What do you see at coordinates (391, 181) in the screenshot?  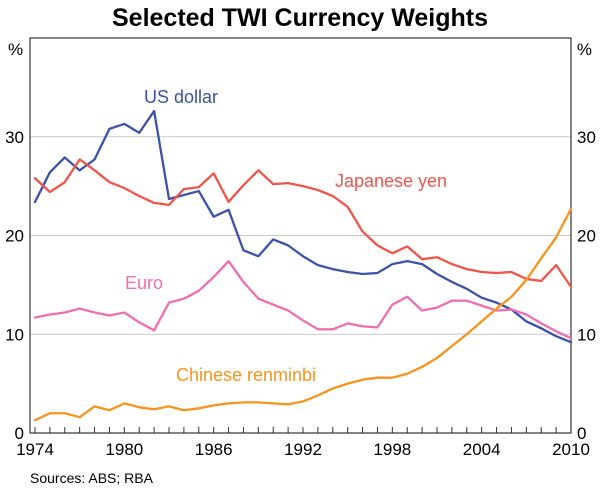 I see `series-label-japanese-yen: Japanese yen` at bounding box center [391, 181].